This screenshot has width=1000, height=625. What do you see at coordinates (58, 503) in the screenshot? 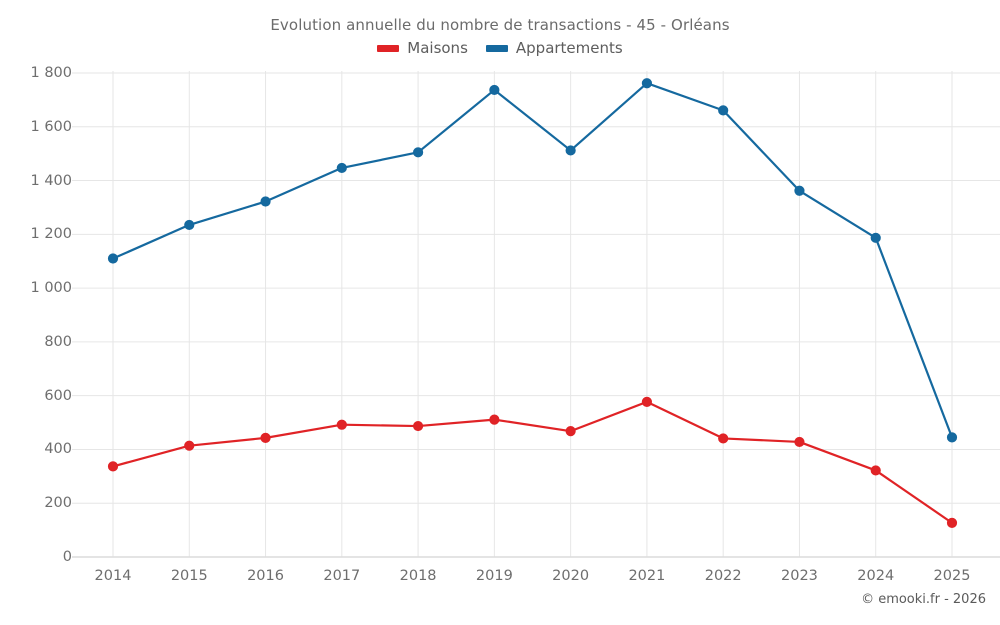
I see `y-axis-tick-200: 200` at bounding box center [58, 503].